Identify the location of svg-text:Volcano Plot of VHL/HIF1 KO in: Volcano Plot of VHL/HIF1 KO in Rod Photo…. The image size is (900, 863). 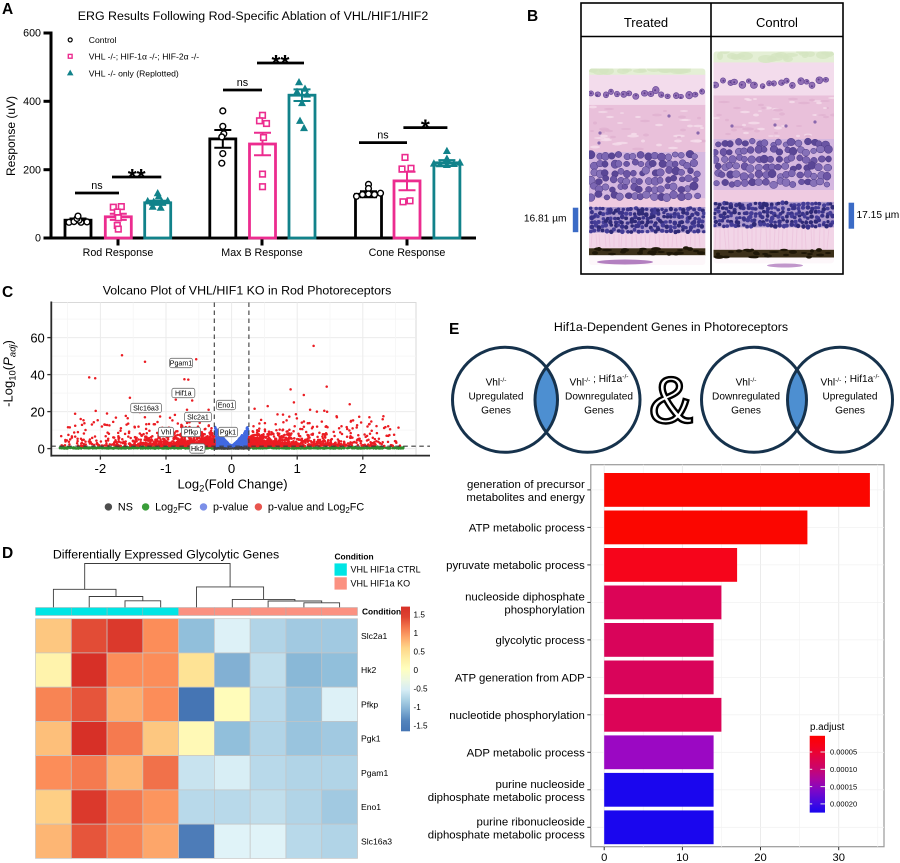
(247, 291).